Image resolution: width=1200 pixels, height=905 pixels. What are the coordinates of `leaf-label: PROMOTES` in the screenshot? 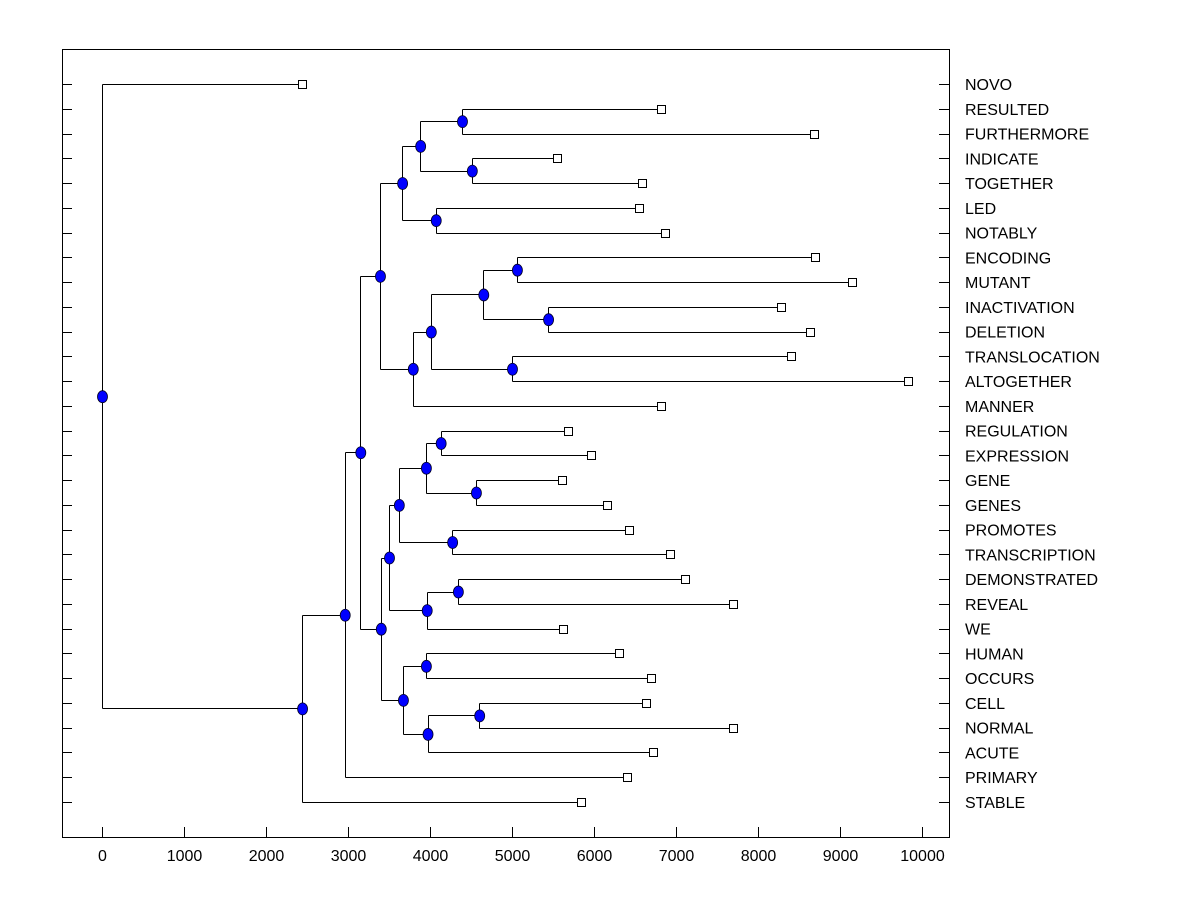 It's located at (1011, 531).